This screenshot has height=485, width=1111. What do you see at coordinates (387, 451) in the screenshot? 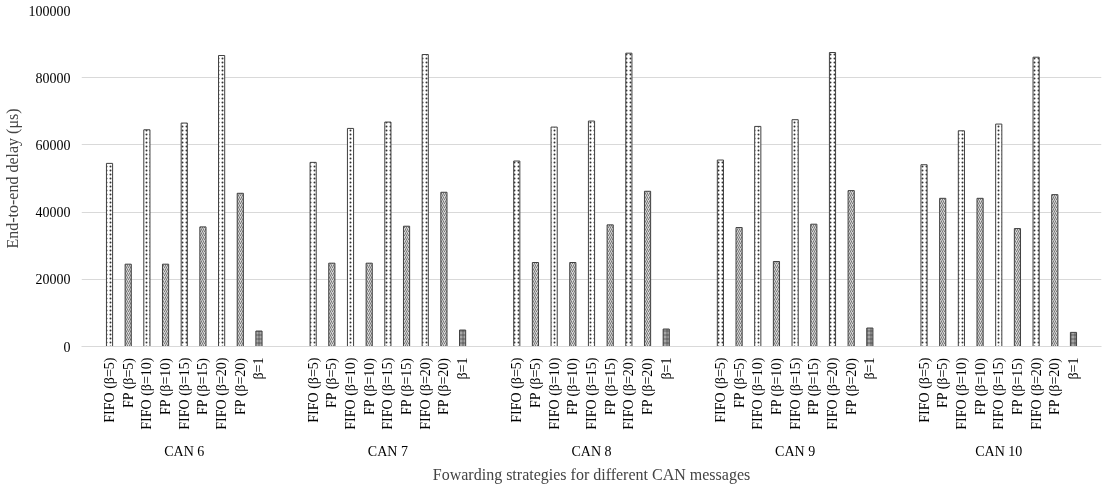
I see `text: CAN 7` at bounding box center [387, 451].